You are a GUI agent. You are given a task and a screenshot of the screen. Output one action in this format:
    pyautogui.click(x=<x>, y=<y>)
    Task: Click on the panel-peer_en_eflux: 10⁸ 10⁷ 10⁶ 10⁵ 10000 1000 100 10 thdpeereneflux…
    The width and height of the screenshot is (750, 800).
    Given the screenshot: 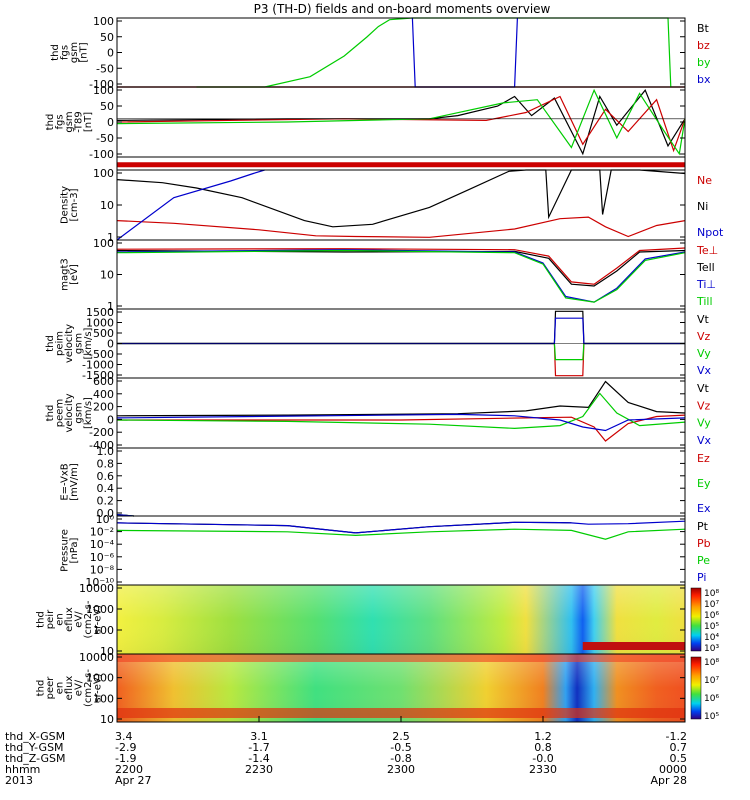 What is the action you would take?
    pyautogui.click(x=378, y=688)
    